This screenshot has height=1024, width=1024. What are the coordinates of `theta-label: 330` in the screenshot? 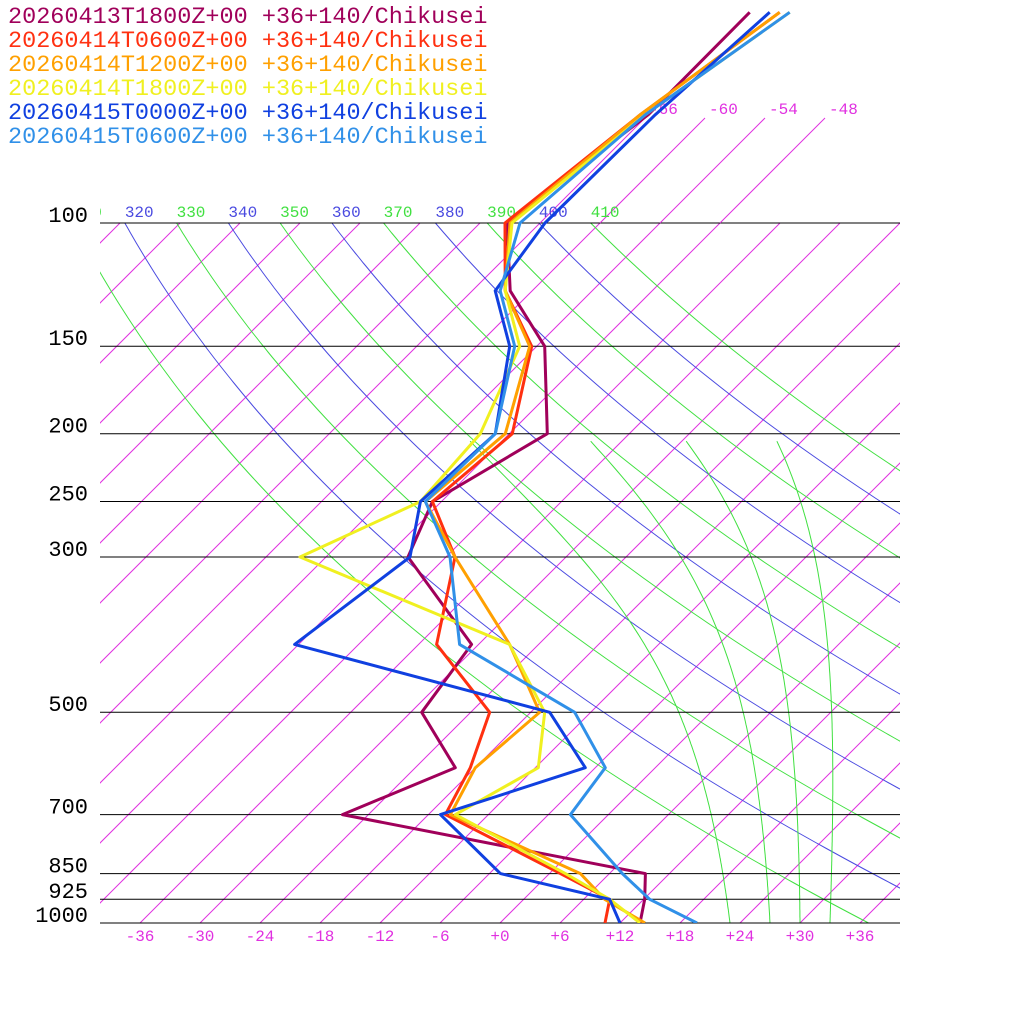 It's located at (191, 213).